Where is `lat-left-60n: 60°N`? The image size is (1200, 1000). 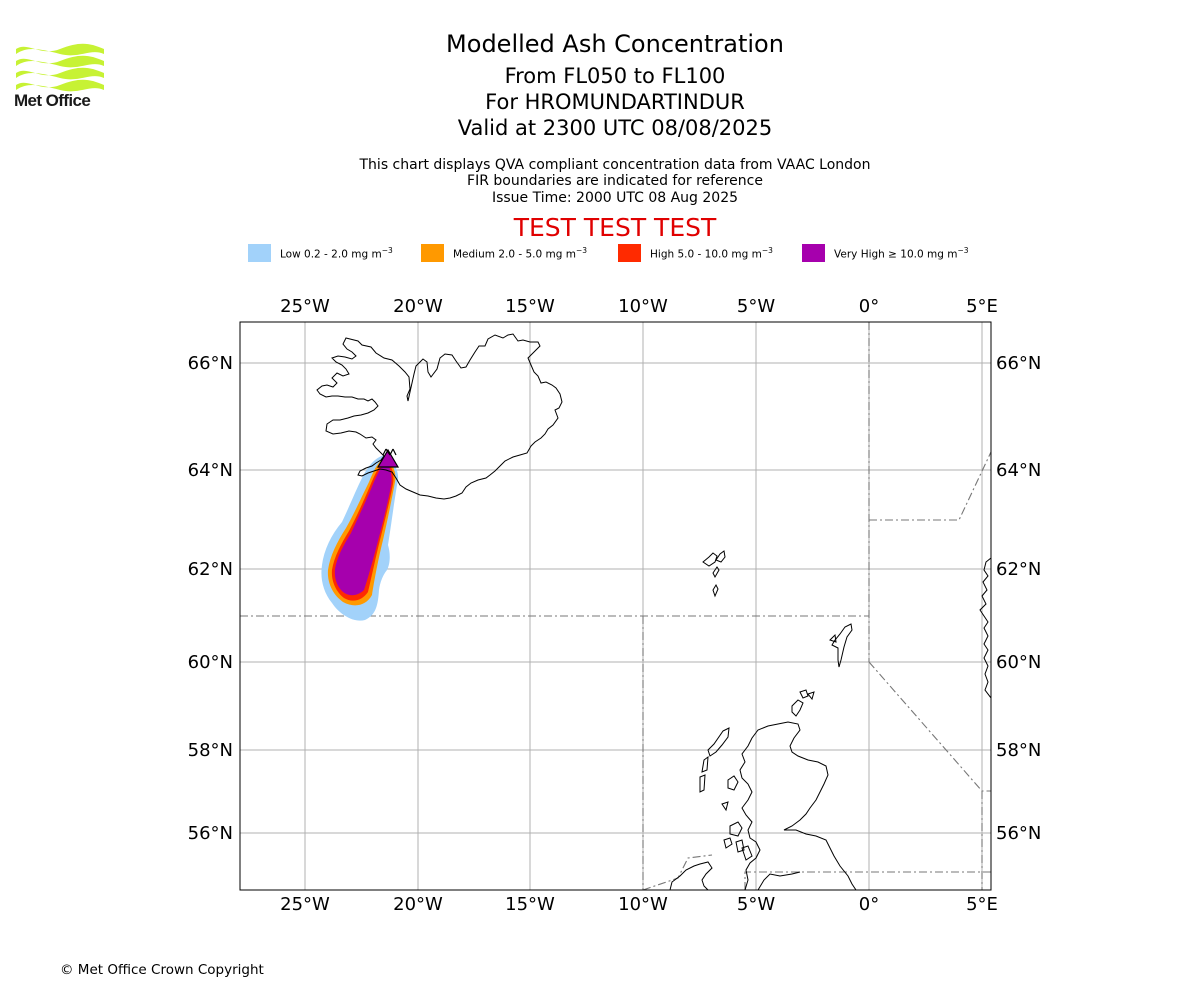
lat-left-60n: 60°N is located at coordinates (210, 662).